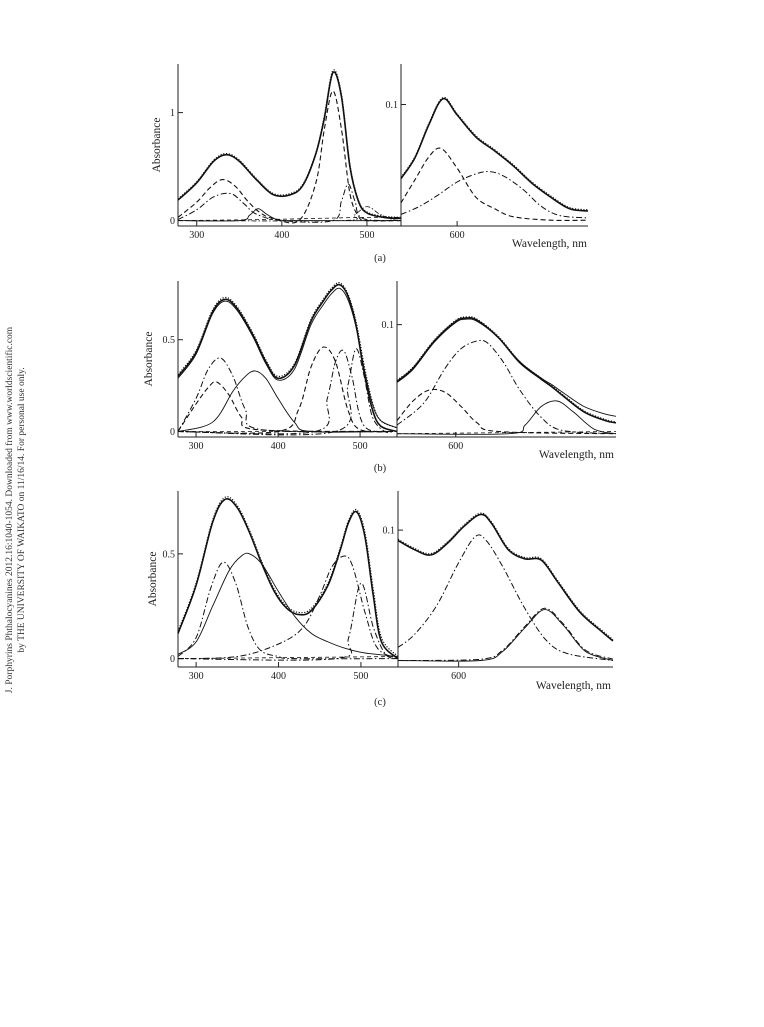 This screenshot has height=1027, width=764. What do you see at coordinates (380, 468) in the screenshot?
I see `panel-label: (b)` at bounding box center [380, 468].